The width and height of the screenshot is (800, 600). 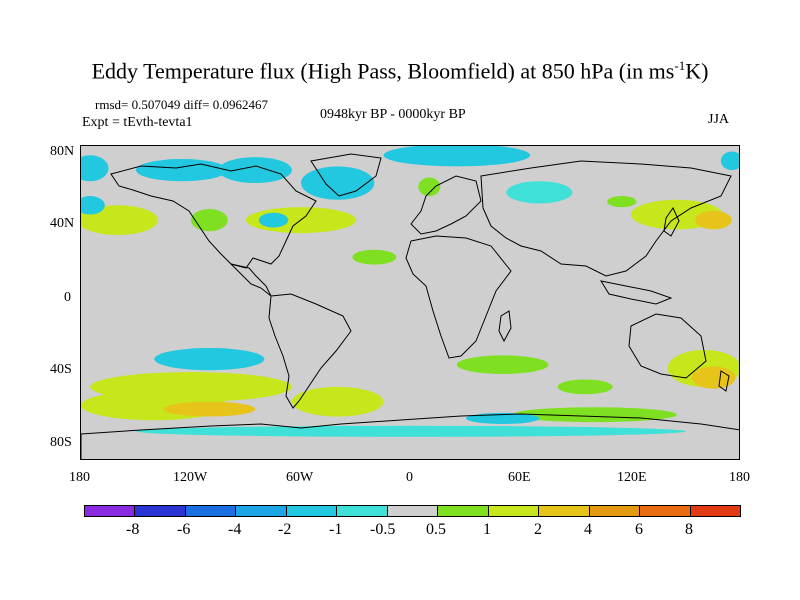 I want to click on lon-label-180w: 180, so click(x=79, y=477).